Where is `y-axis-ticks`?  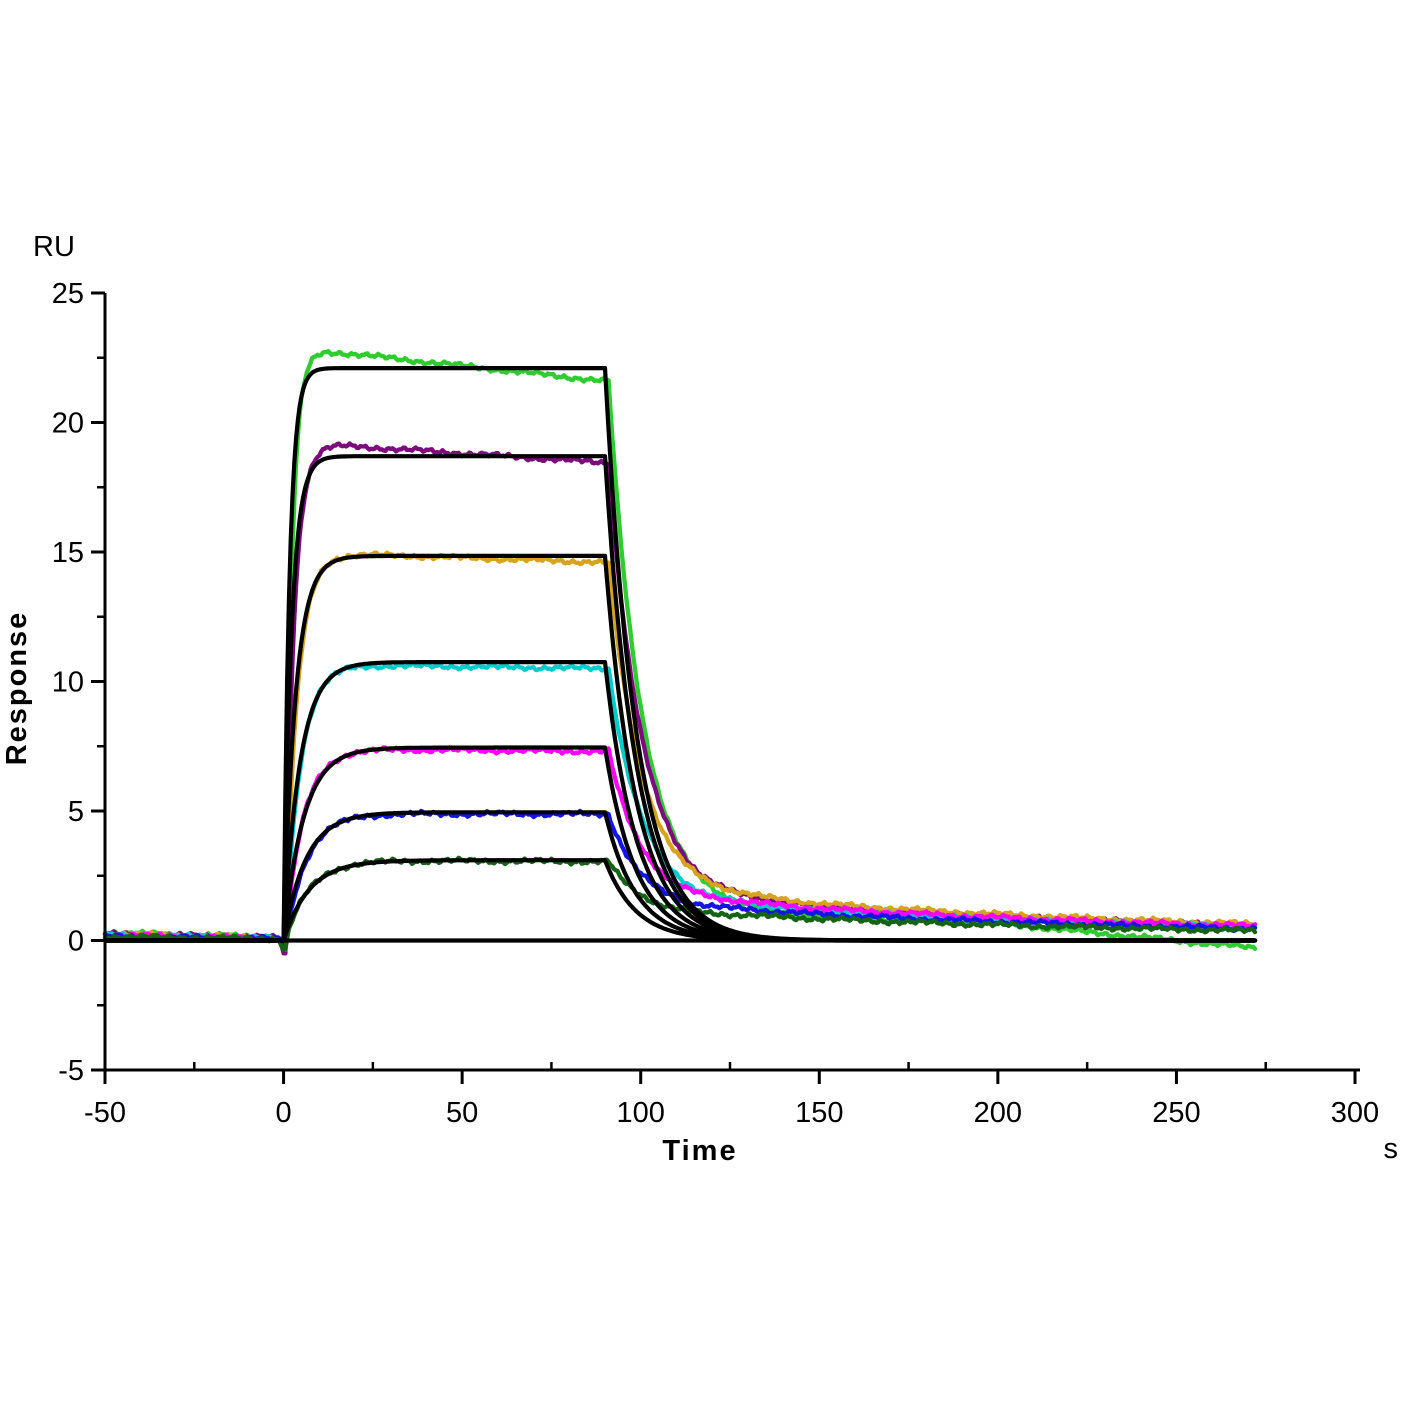
y-axis-ticks is located at coordinates (98, 681).